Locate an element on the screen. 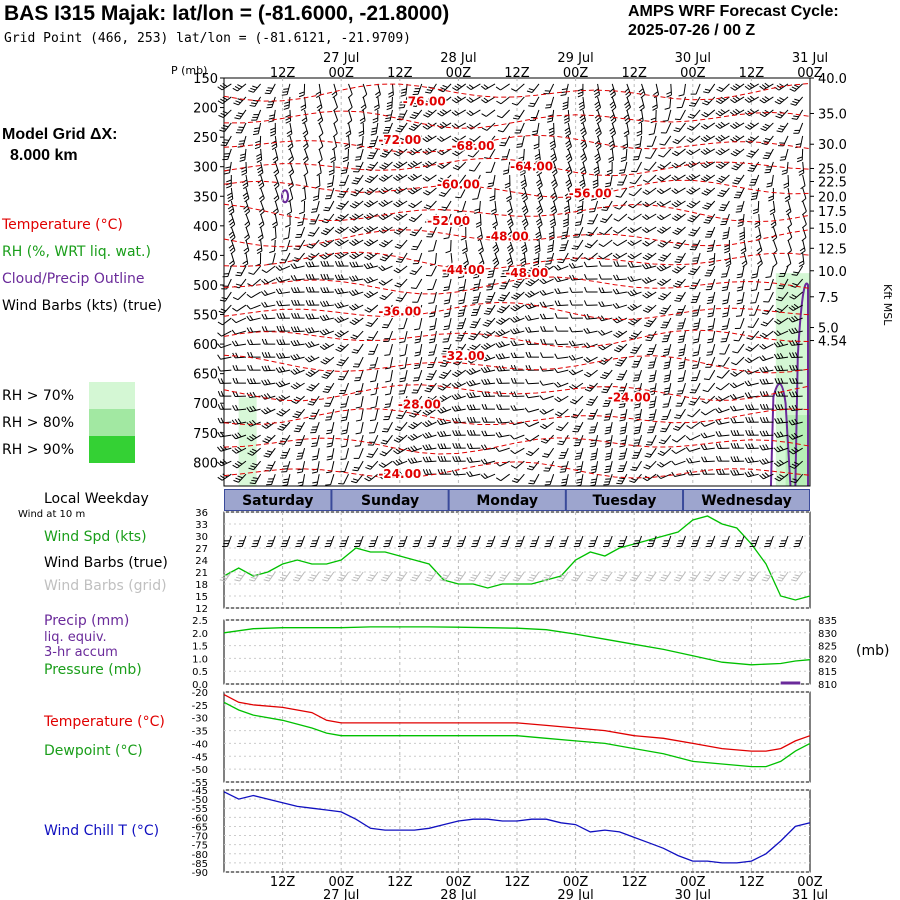 The image size is (900, 900). precip-panel-tick-label: 2.5 is located at coordinates (200, 621).